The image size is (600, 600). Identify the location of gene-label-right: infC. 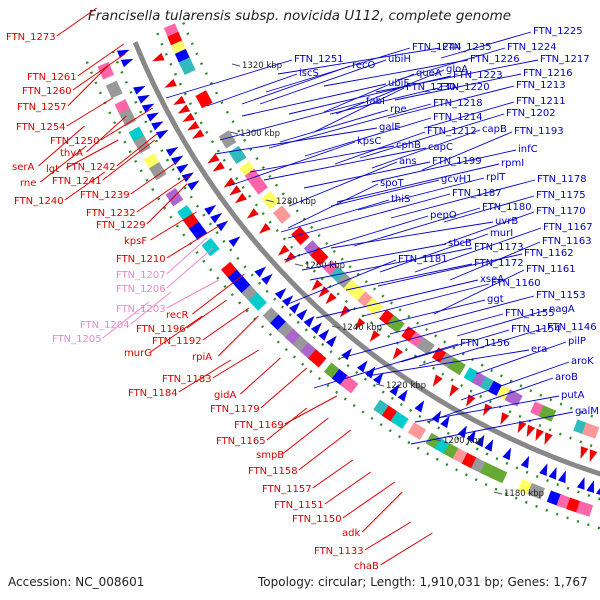
(528, 149).